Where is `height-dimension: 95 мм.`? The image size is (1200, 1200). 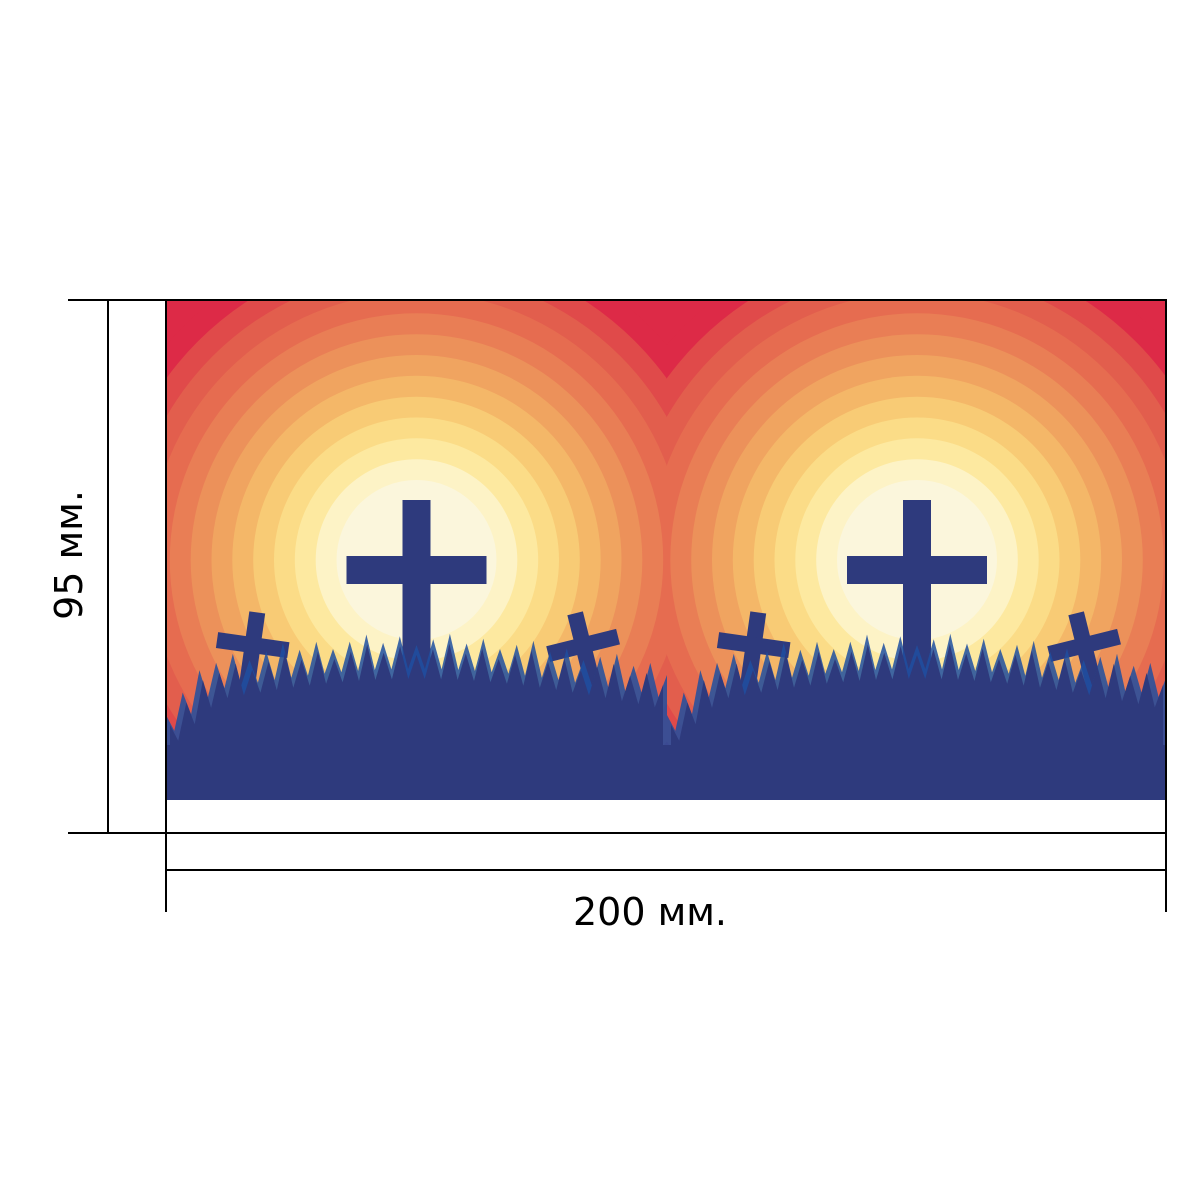
height-dimension: 95 мм. is located at coordinates (106, 566).